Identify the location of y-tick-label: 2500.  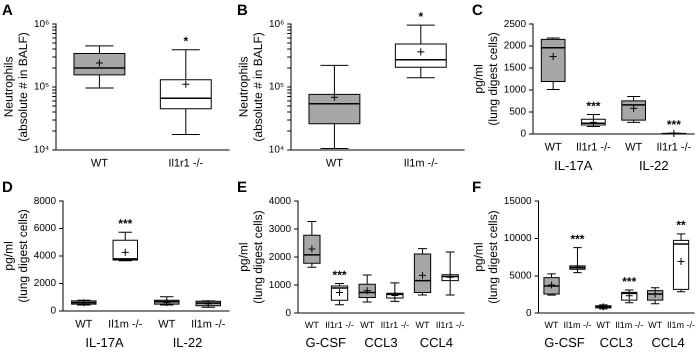
(515, 24).